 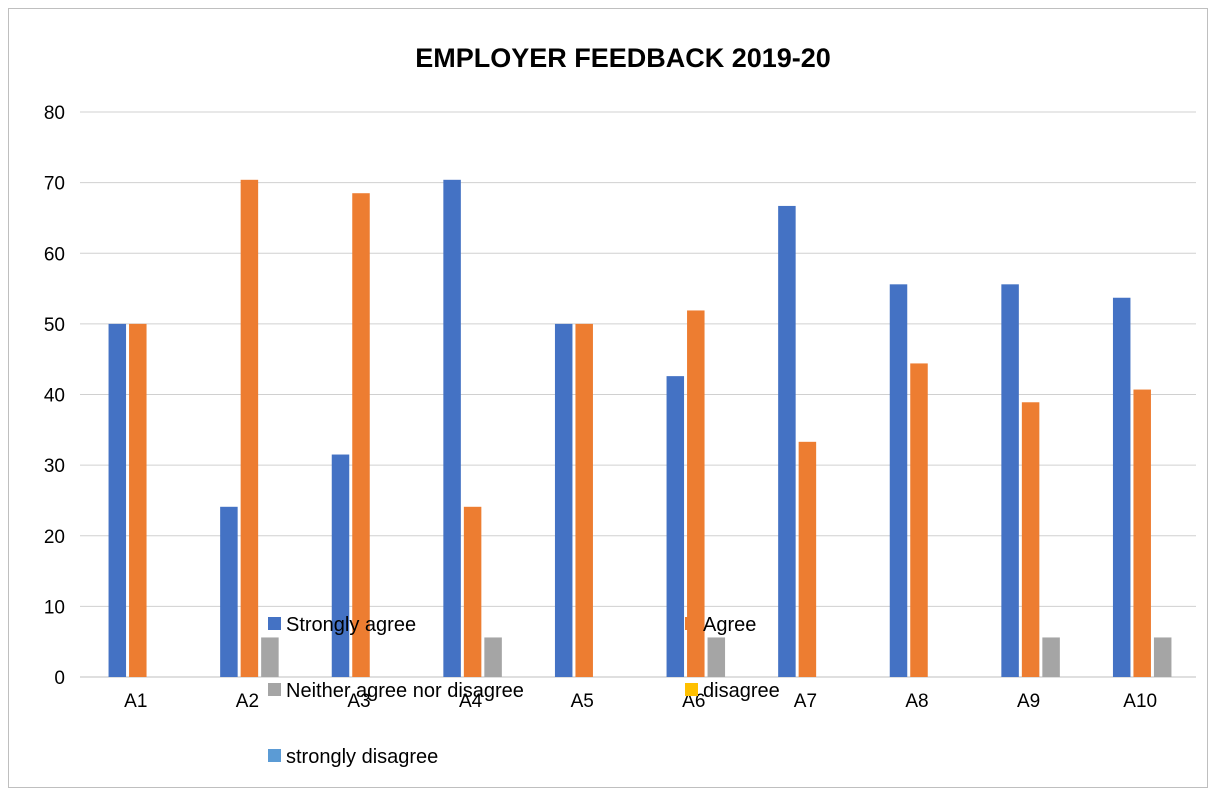 I want to click on bar-strongly-agree-a8, so click(x=898, y=480).